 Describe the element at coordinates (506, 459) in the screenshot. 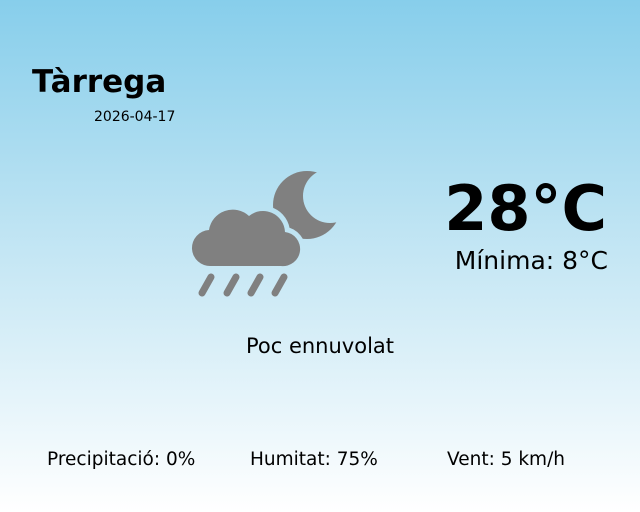

I see `wind-stat: Vent: 5 km/h` at that location.